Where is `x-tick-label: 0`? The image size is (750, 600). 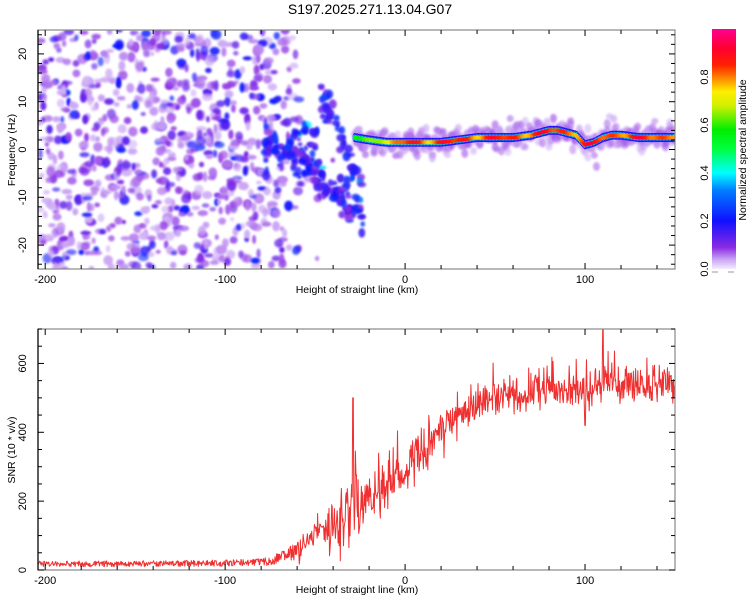
x-tick-label: 0 is located at coordinates (405, 581).